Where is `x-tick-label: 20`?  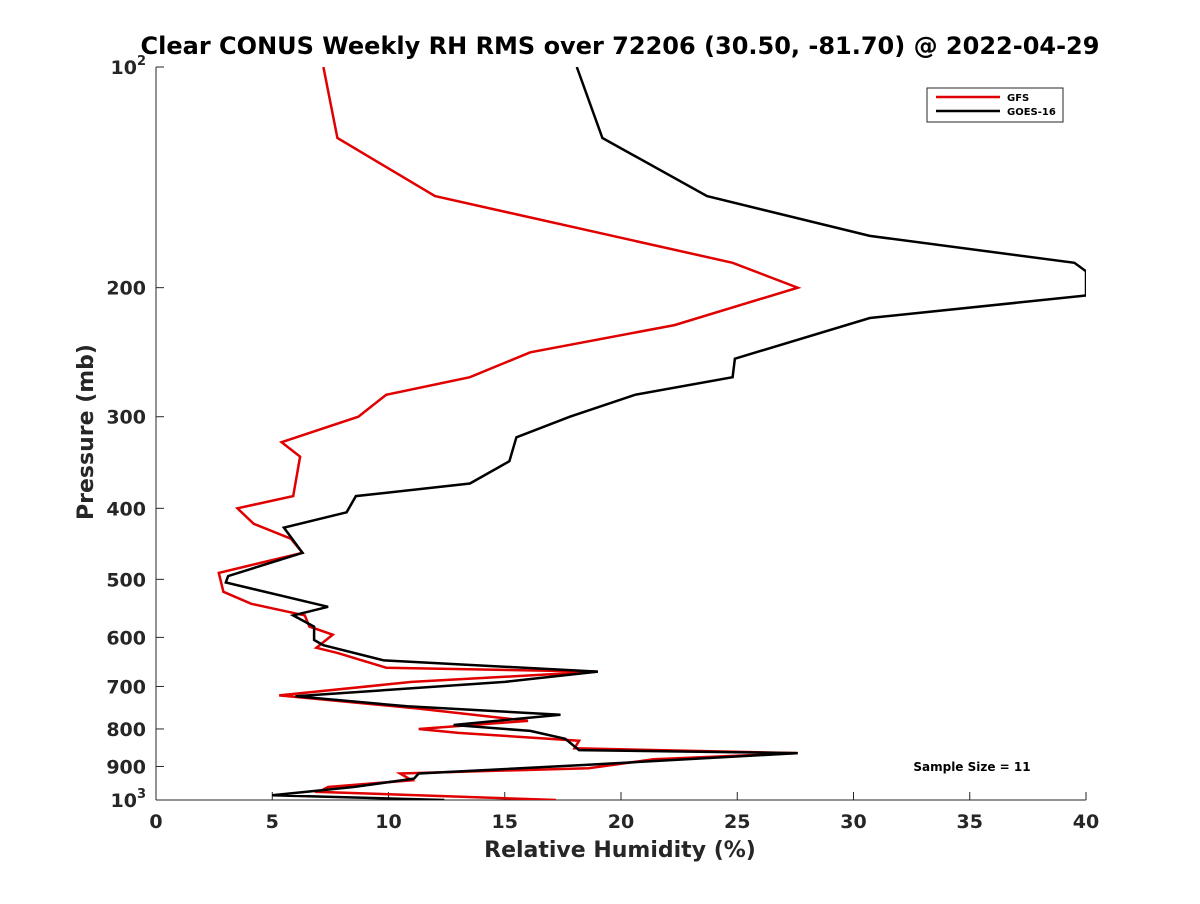
x-tick-label: 20 is located at coordinates (621, 822).